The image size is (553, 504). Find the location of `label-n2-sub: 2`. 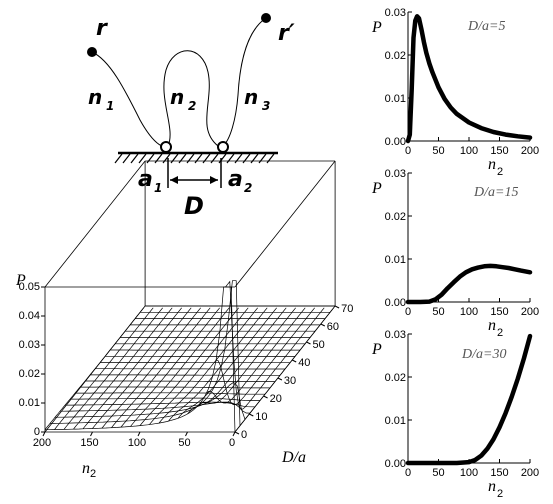

label-n2-sub: 2 is located at coordinates (192, 106).